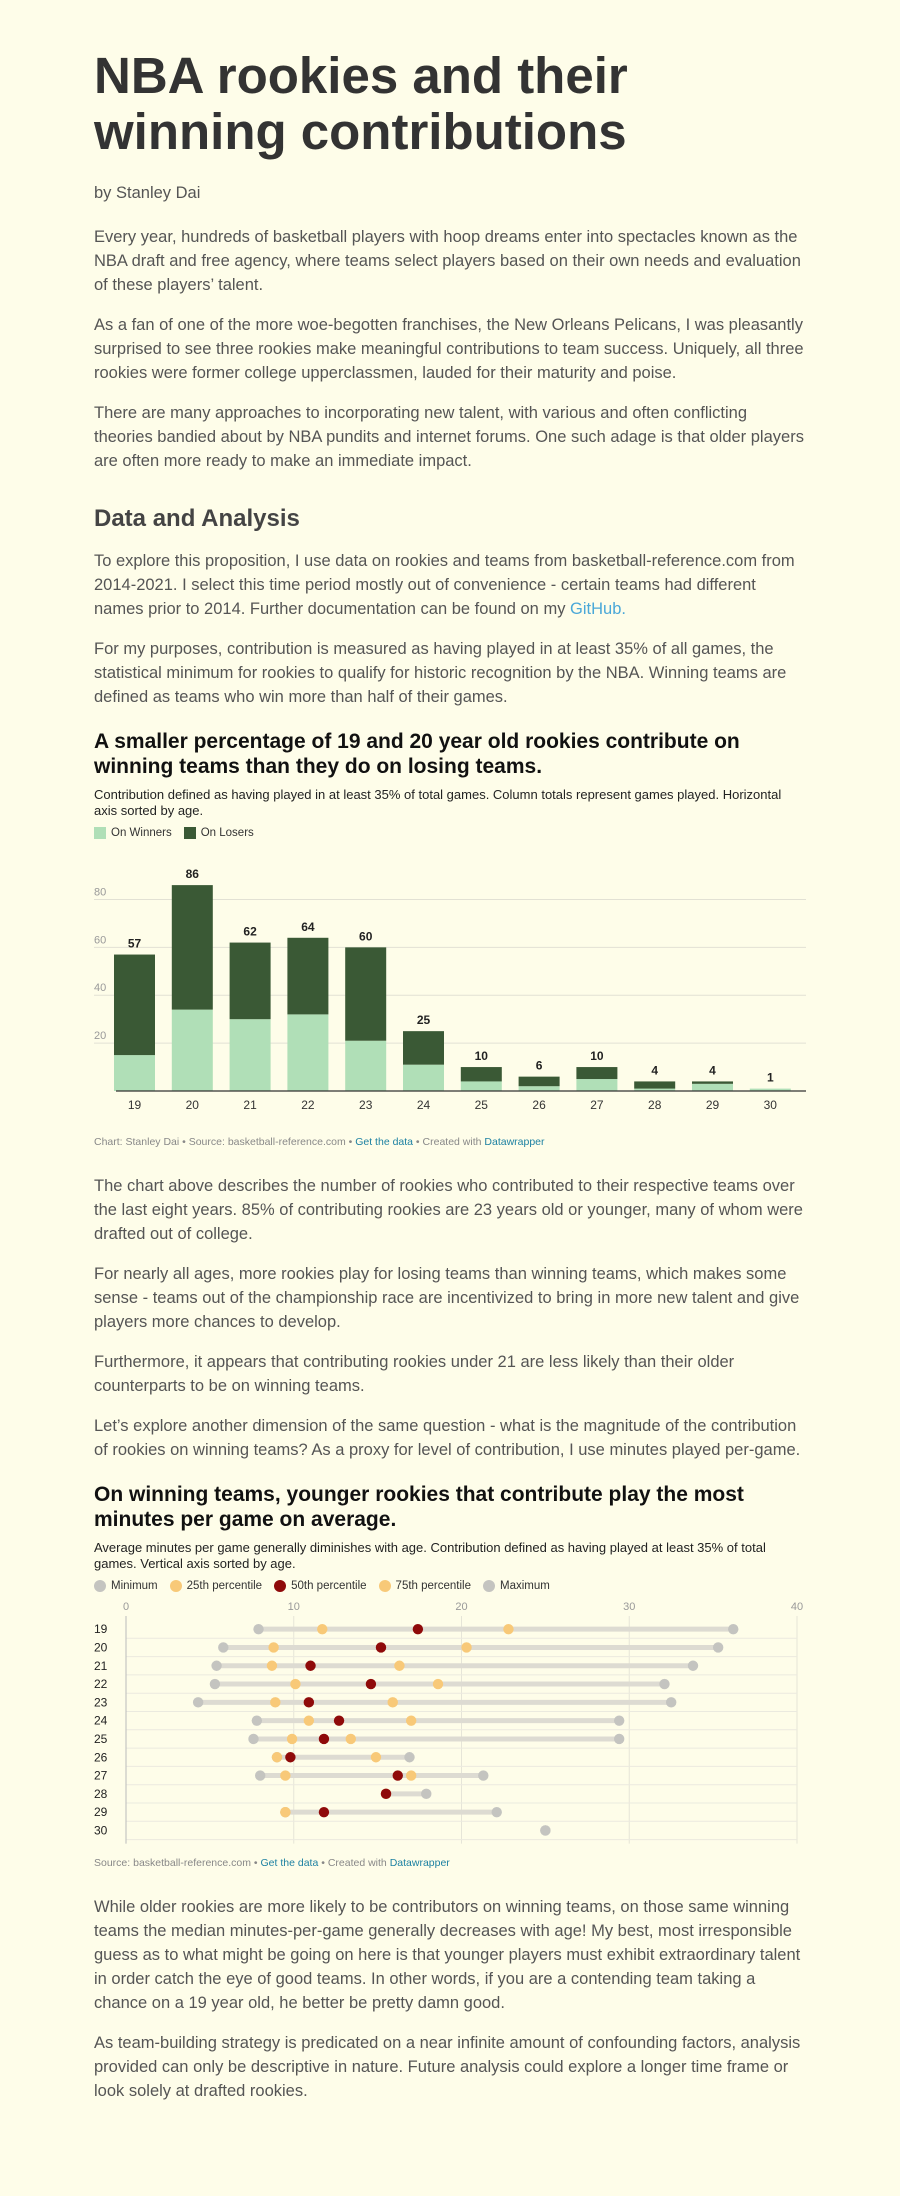  I want to click on chart-1-footer-mid: • Created with, so click(449, 1142).